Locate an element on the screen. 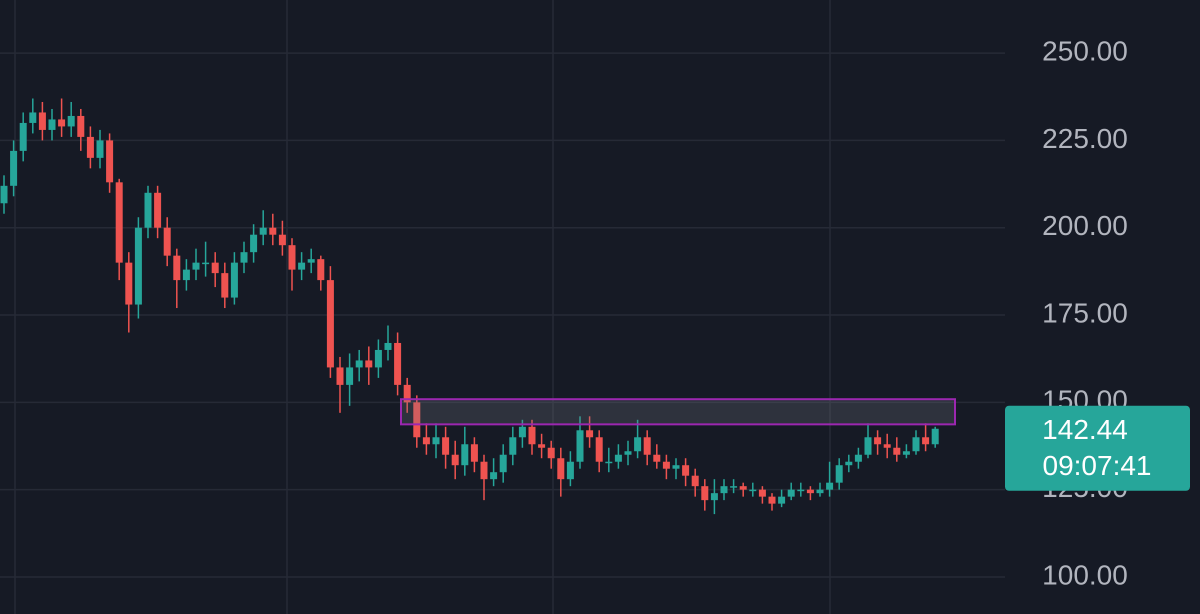 The height and width of the screenshot is (614, 1200). y-tick-label: 200.00 is located at coordinates (1085, 225).